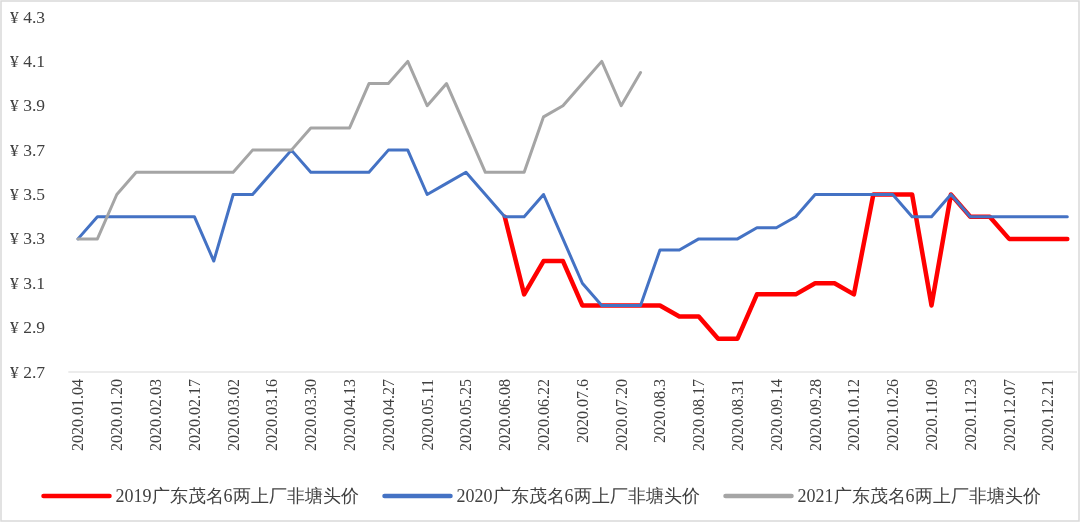 Image resolution: width=1080 pixels, height=522 pixels. I want to click on x-tick-label: 2020.08.17, so click(699, 415).